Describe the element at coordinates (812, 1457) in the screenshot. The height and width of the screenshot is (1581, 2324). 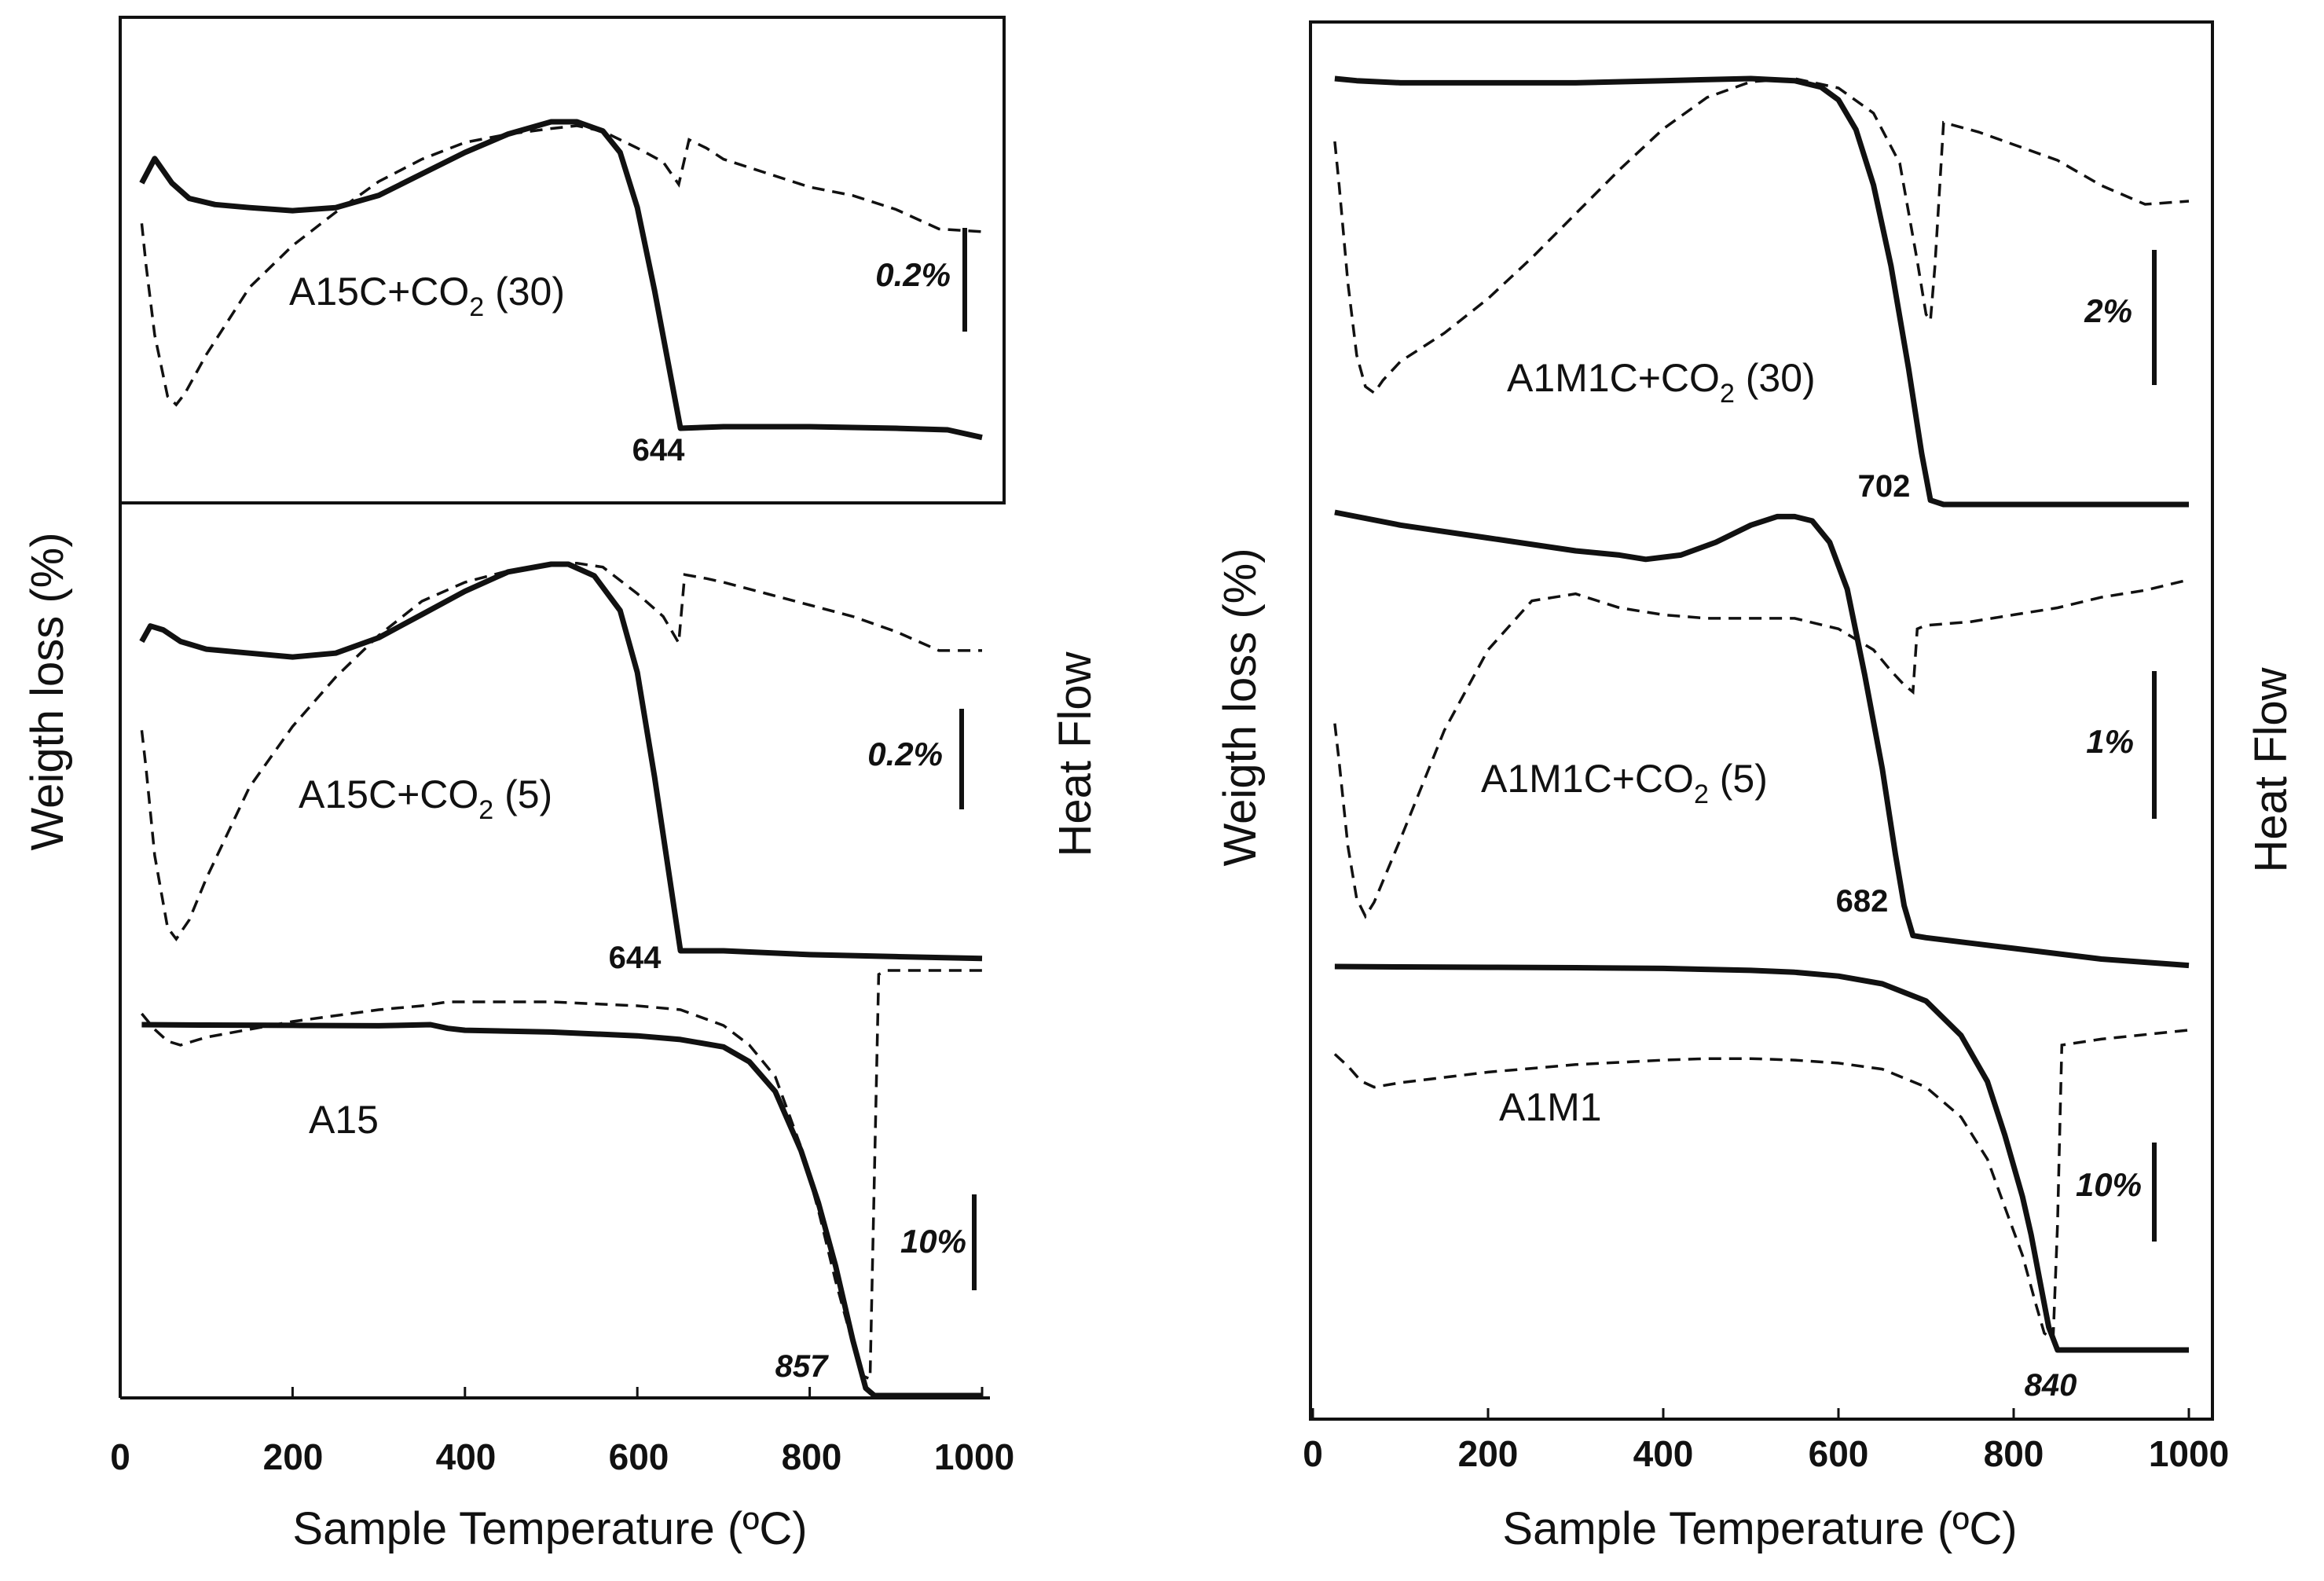
I see `left-x-tick-800: 800` at that location.